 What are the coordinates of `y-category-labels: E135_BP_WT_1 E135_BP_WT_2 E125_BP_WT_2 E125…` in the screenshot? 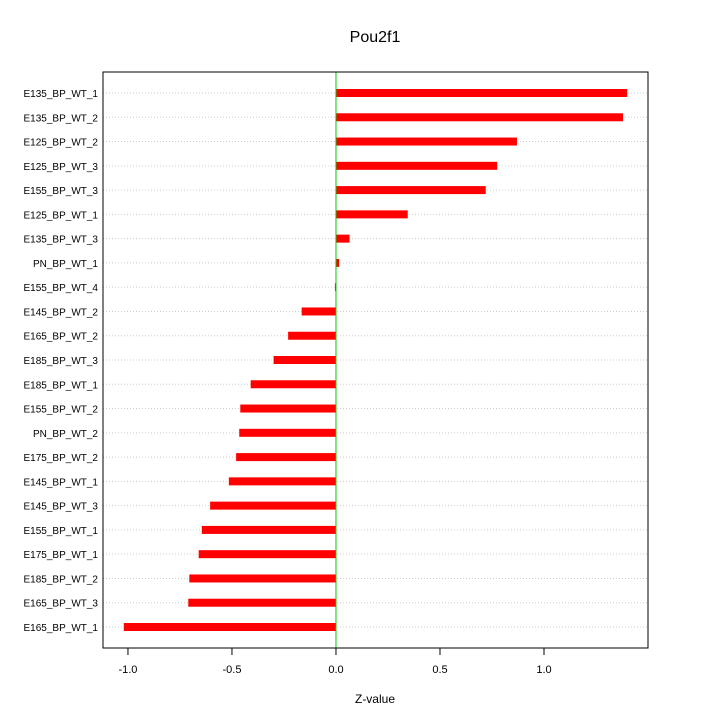 It's located at (61, 361).